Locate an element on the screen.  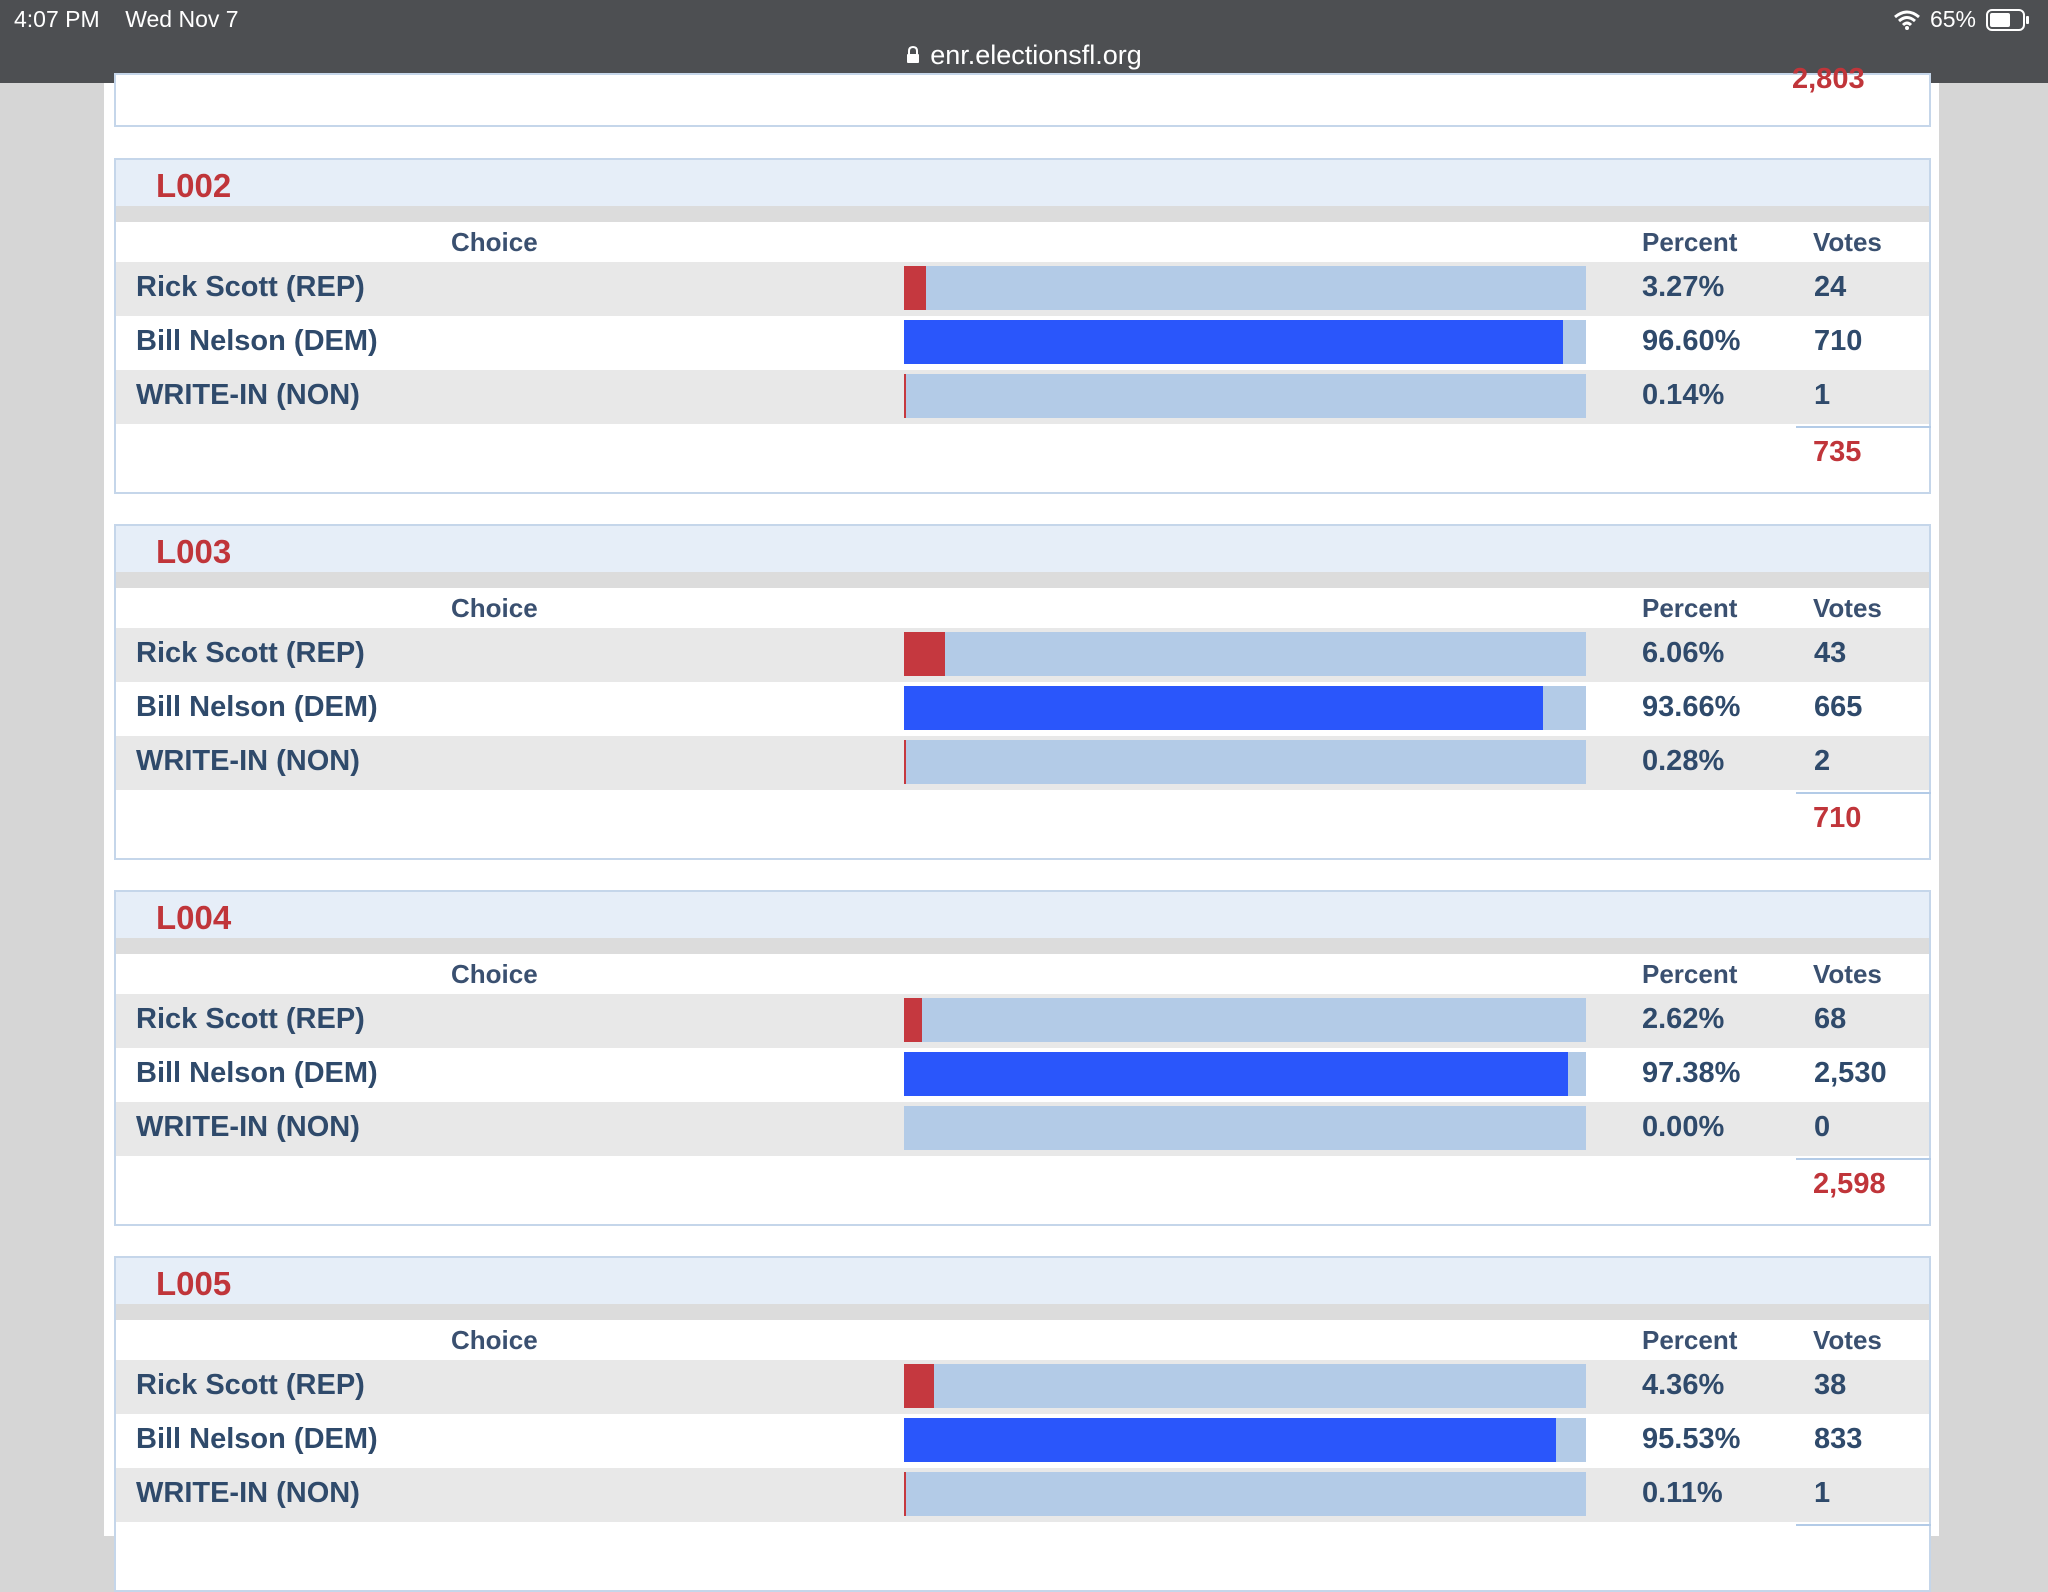
result-row: WRITE-IN (NON) 0.11% 1 is located at coordinates (1022, 1495).